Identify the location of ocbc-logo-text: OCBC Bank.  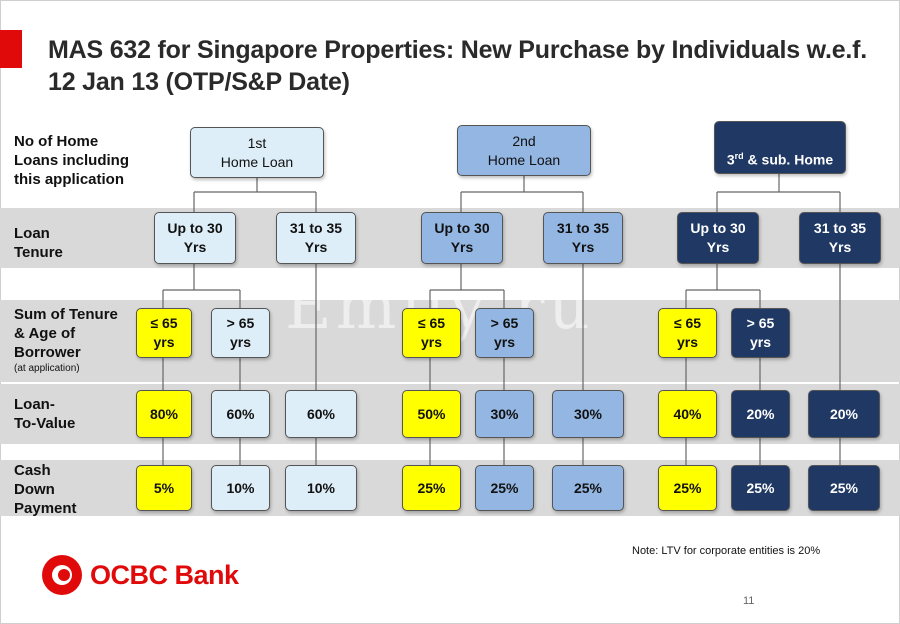
(164, 574).